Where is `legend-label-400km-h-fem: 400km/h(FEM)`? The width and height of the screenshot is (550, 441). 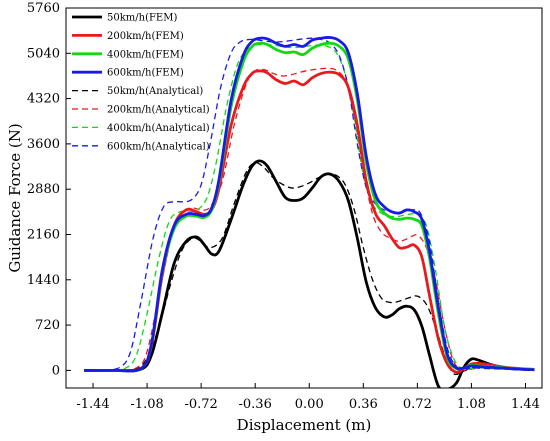
legend-label-400km-h-fem: 400km/h(FEM) is located at coordinates (145, 54).